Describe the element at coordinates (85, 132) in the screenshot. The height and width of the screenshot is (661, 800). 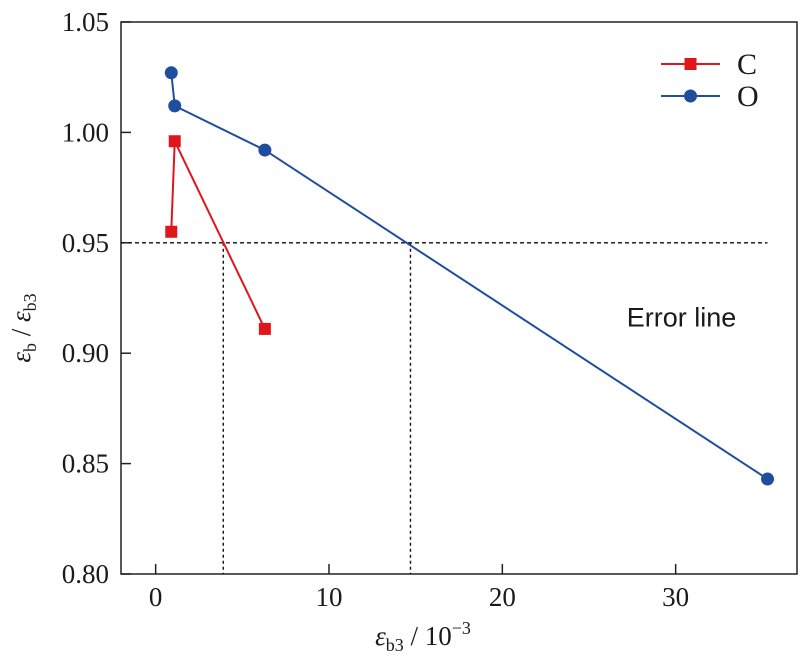
I see `y-tick-label: 1.00` at that location.